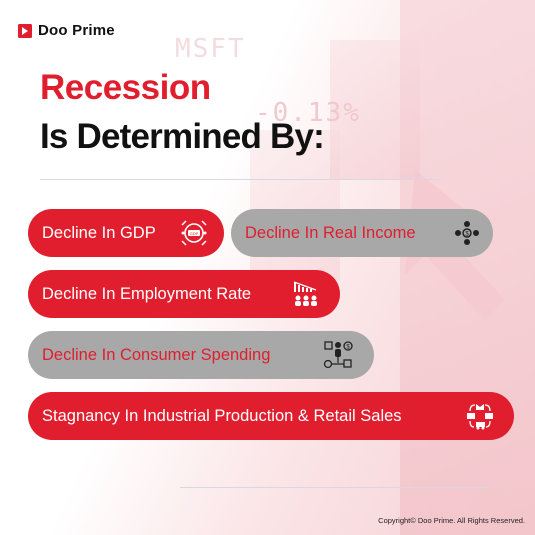  I want to click on factor-label: Decline In Consumer Spending, so click(156, 354).